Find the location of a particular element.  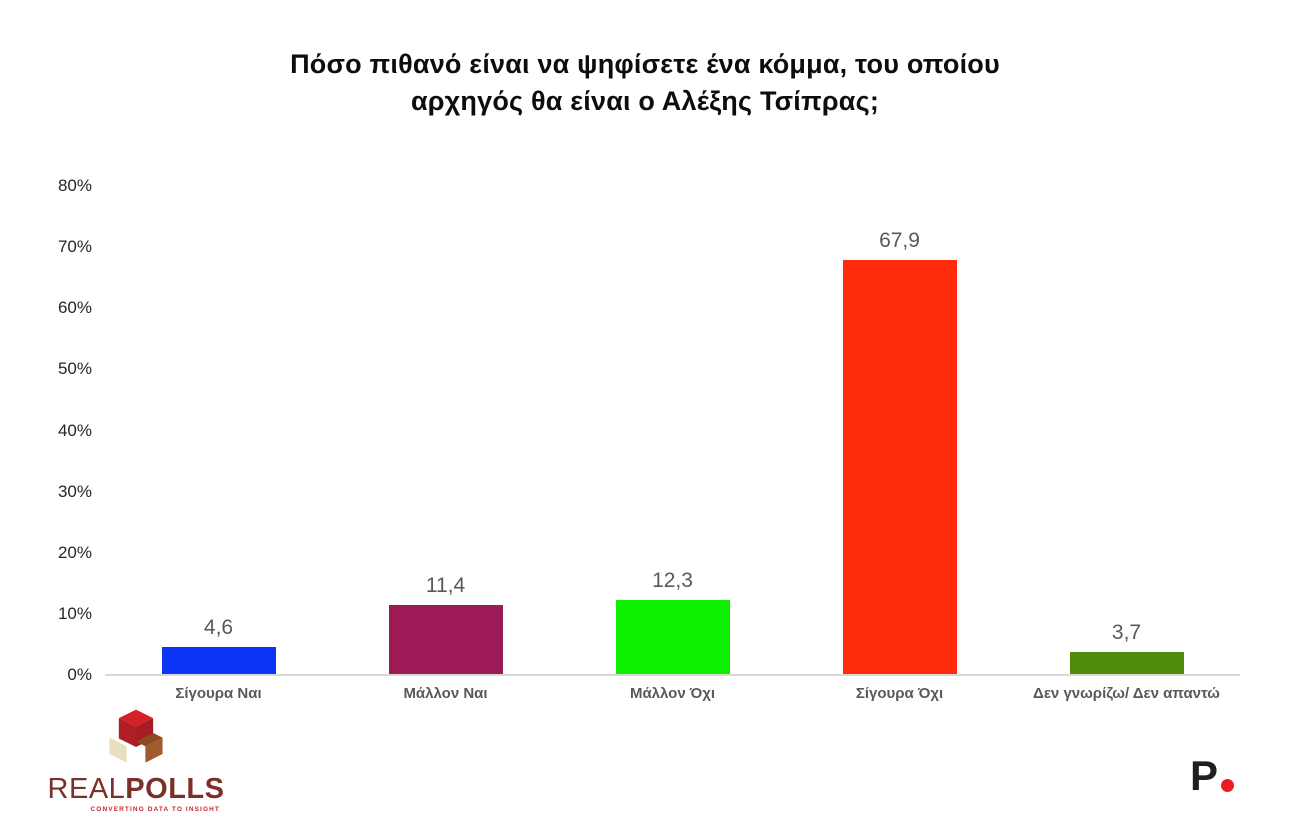

bar-value-label: 12,3 is located at coordinates (672, 580).